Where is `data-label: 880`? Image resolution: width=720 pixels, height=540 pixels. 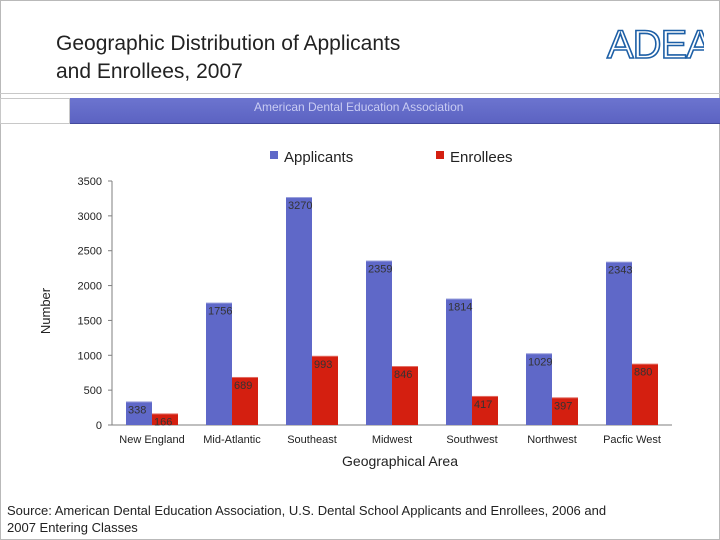 data-label: 880 is located at coordinates (643, 373).